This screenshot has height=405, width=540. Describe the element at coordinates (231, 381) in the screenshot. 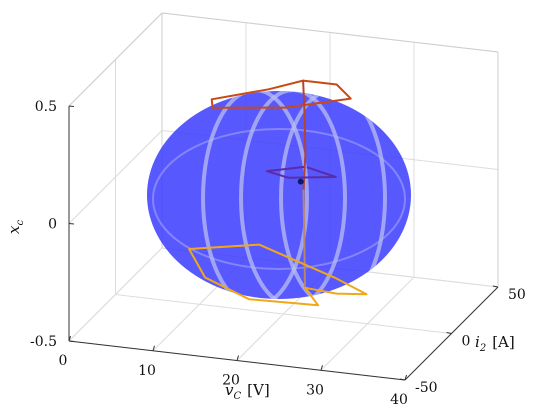

I see `x-tick-label: 20` at that location.